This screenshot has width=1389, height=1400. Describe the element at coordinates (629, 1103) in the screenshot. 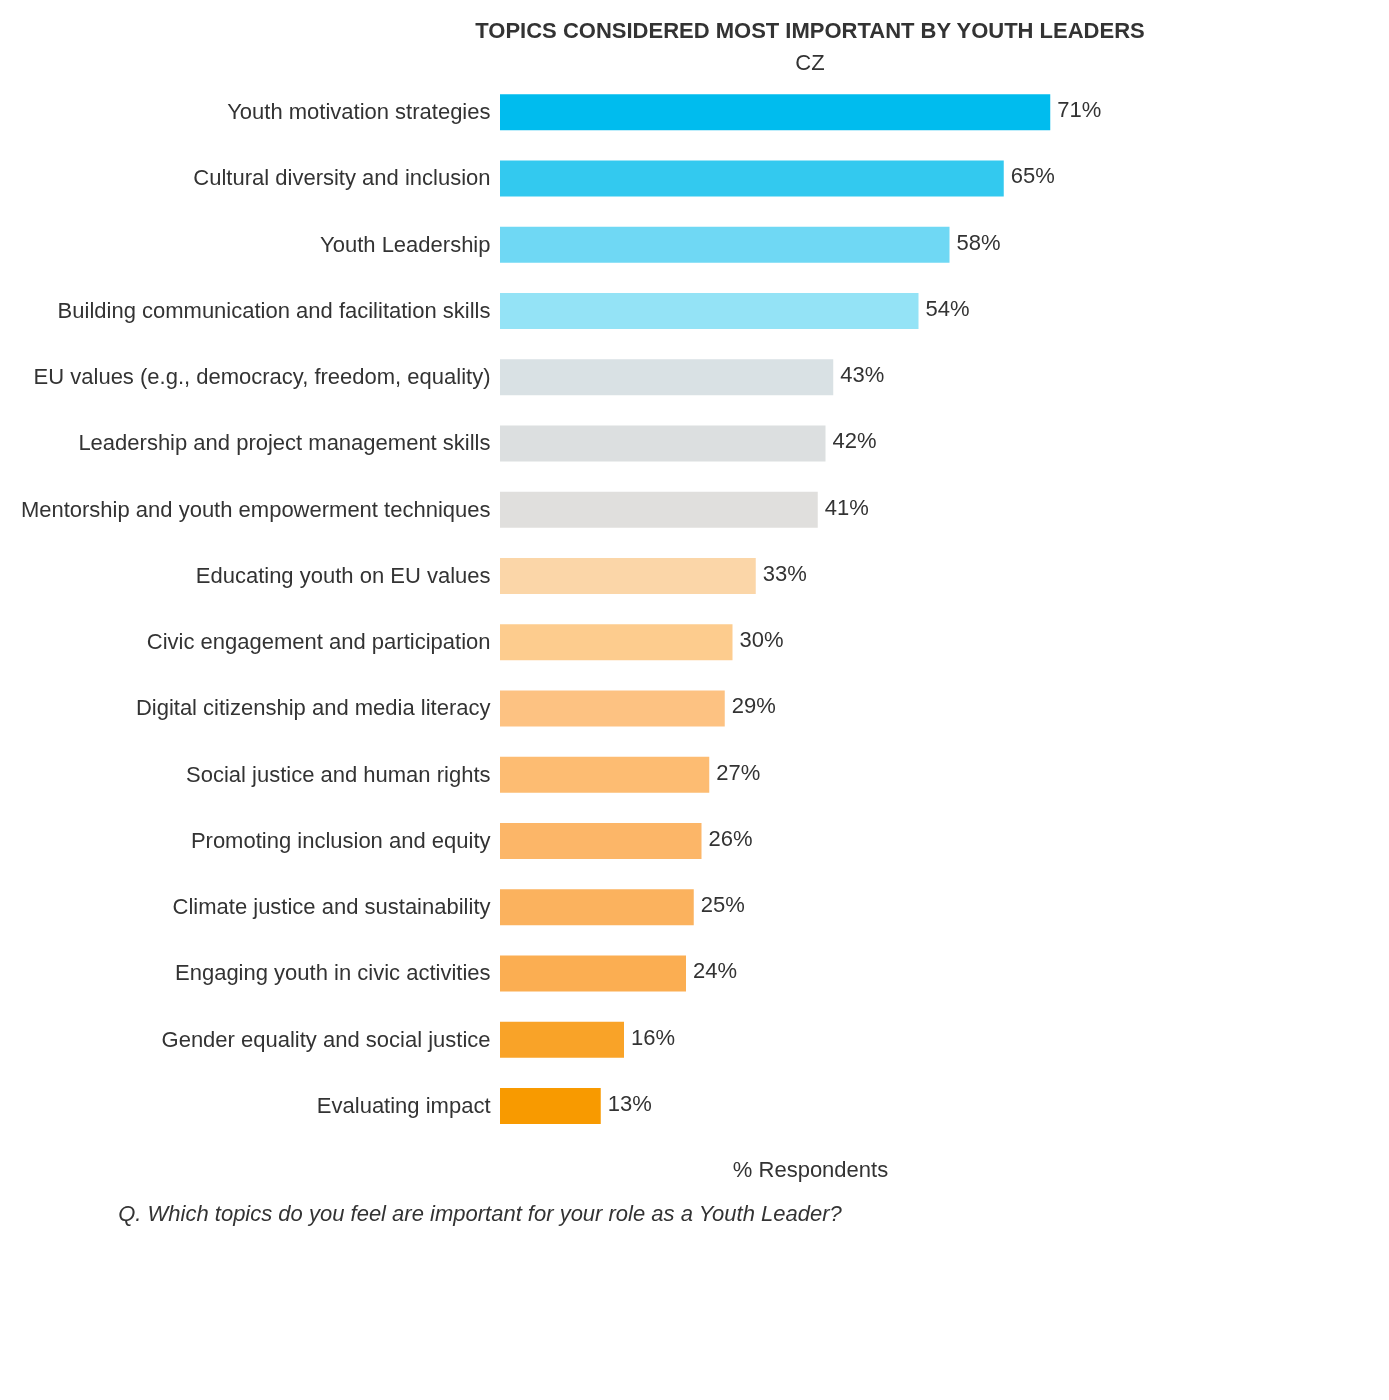

I see `data-label: 13%` at that location.